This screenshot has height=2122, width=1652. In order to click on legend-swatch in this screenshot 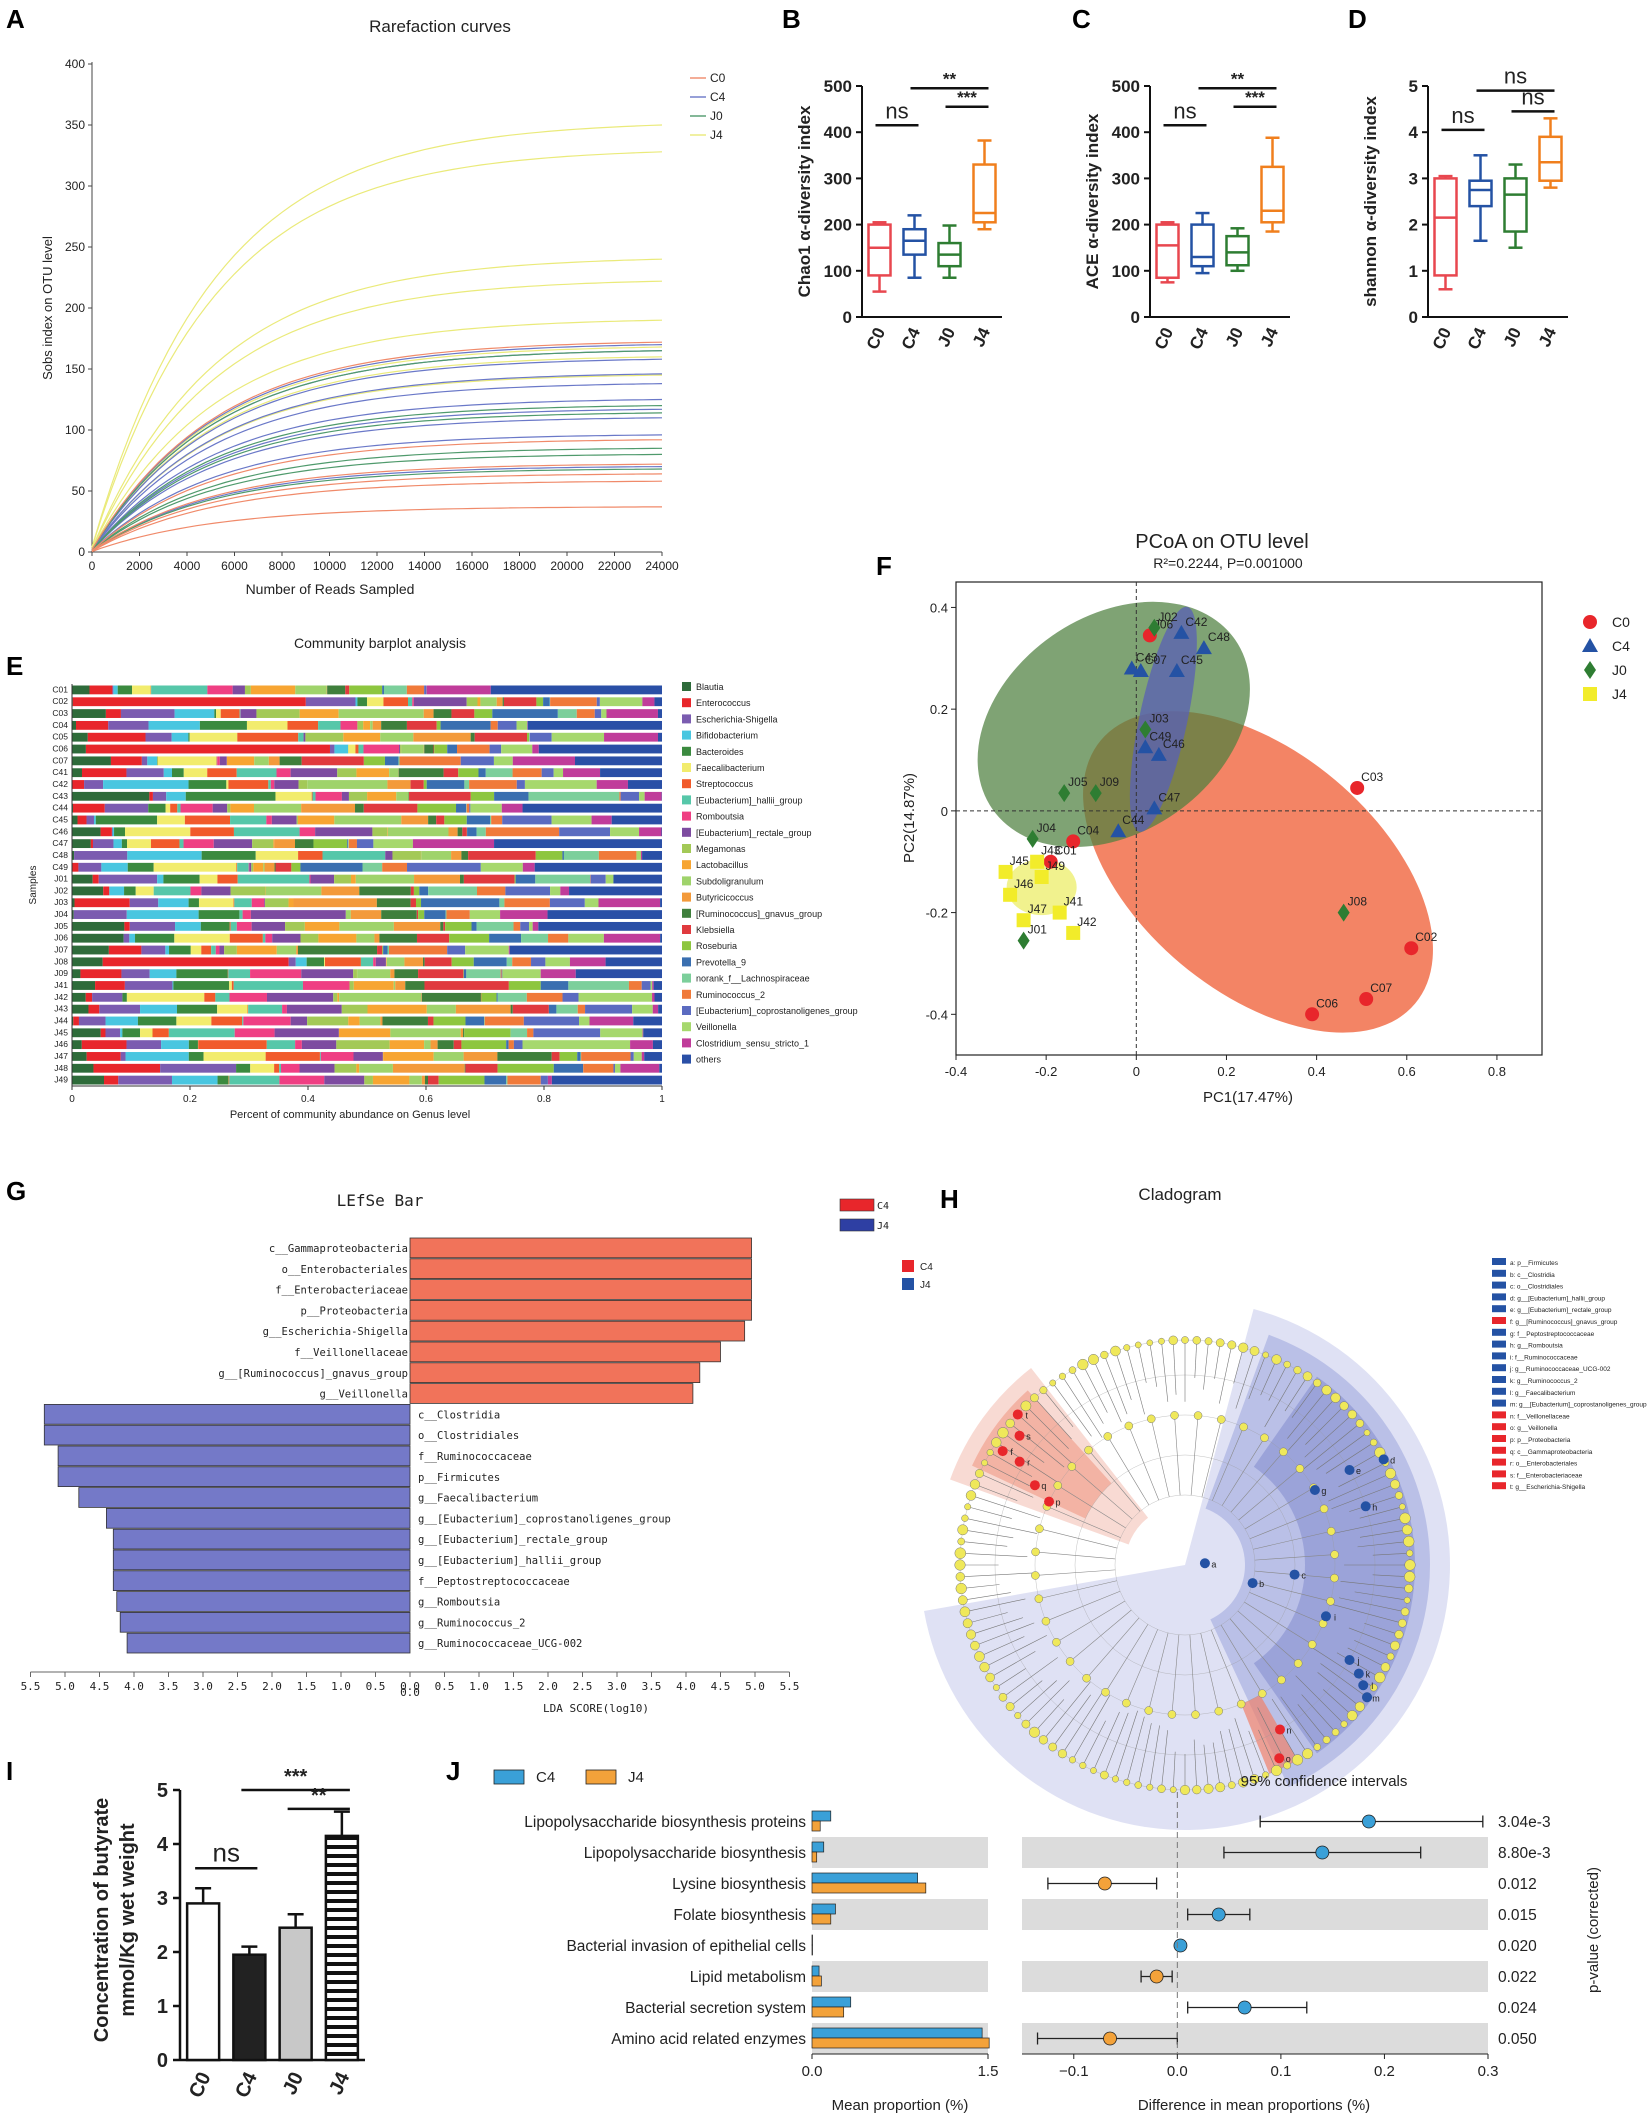, I will do `click(686, 702)`.